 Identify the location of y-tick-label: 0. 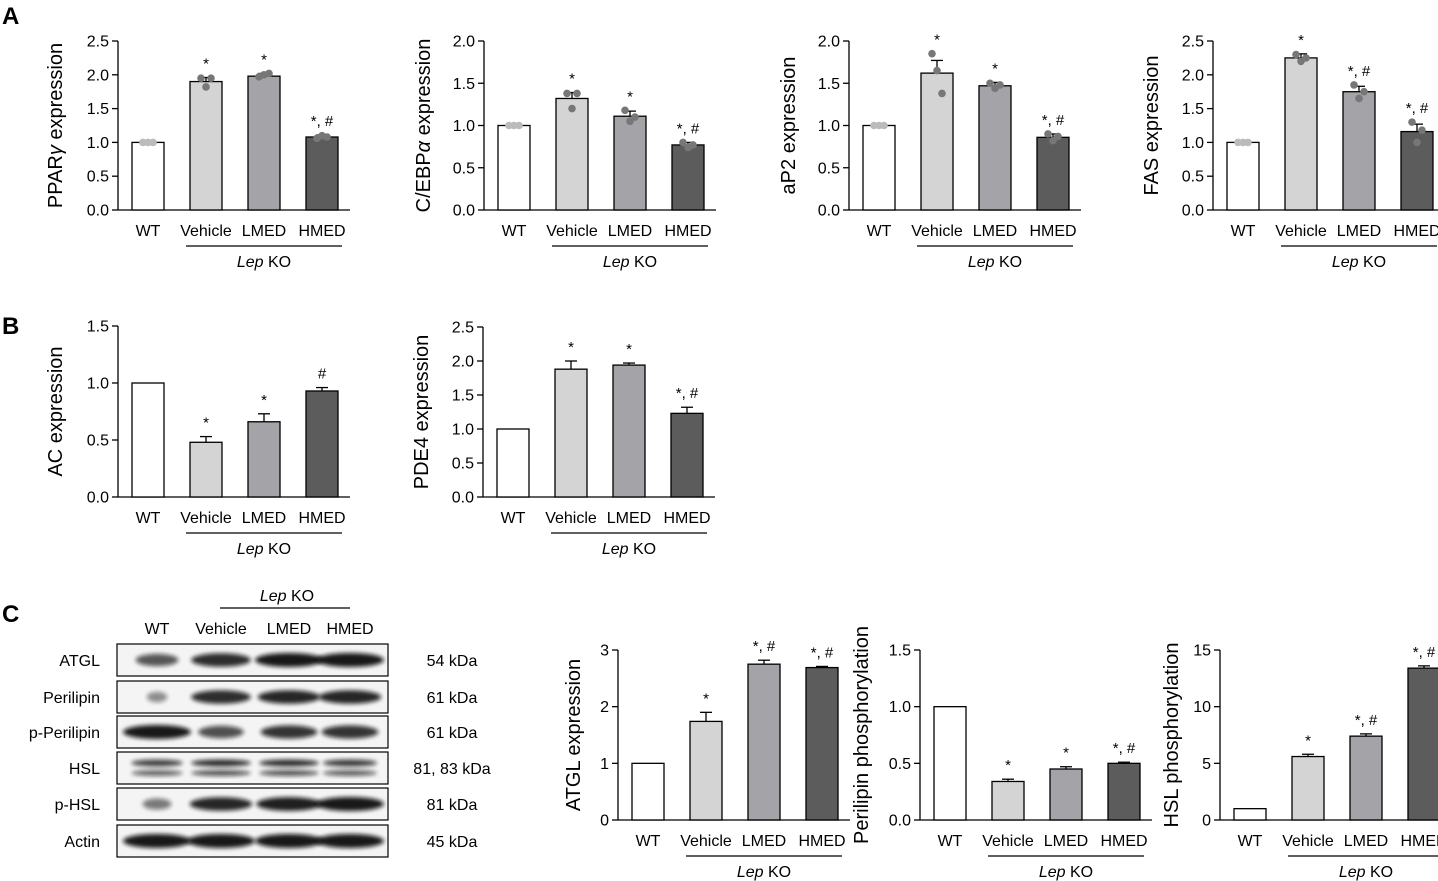
(1206, 821).